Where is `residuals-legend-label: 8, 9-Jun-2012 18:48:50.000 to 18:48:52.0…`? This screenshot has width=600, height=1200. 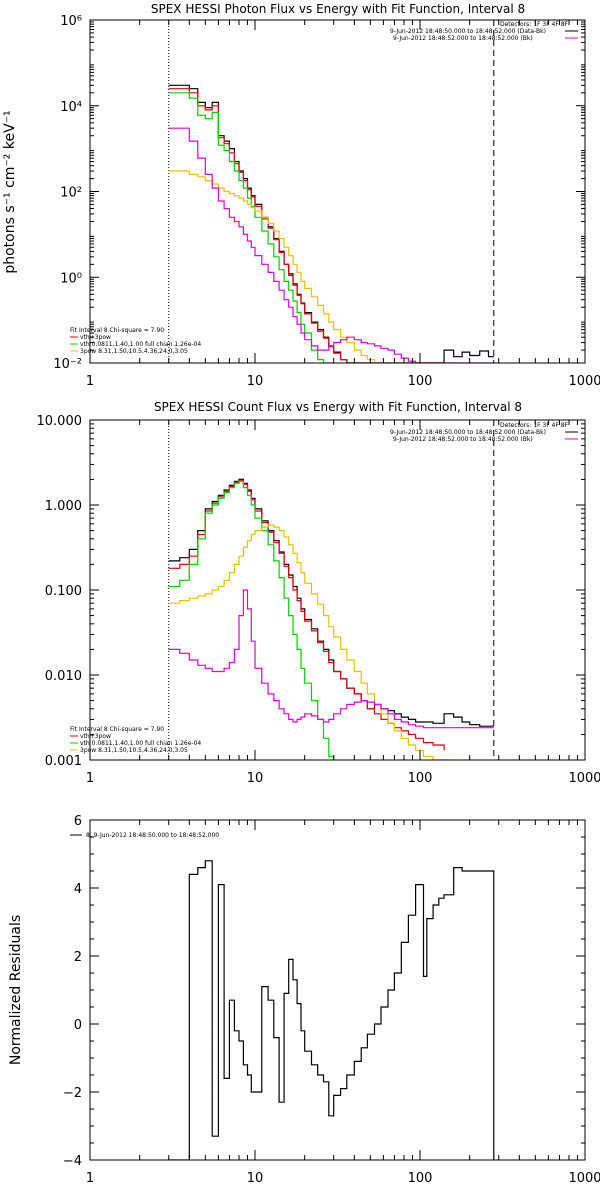 residuals-legend-label: 8, 9-Jun-2012 18:48:50.000 to 18:48:52.0… is located at coordinates (152, 835).